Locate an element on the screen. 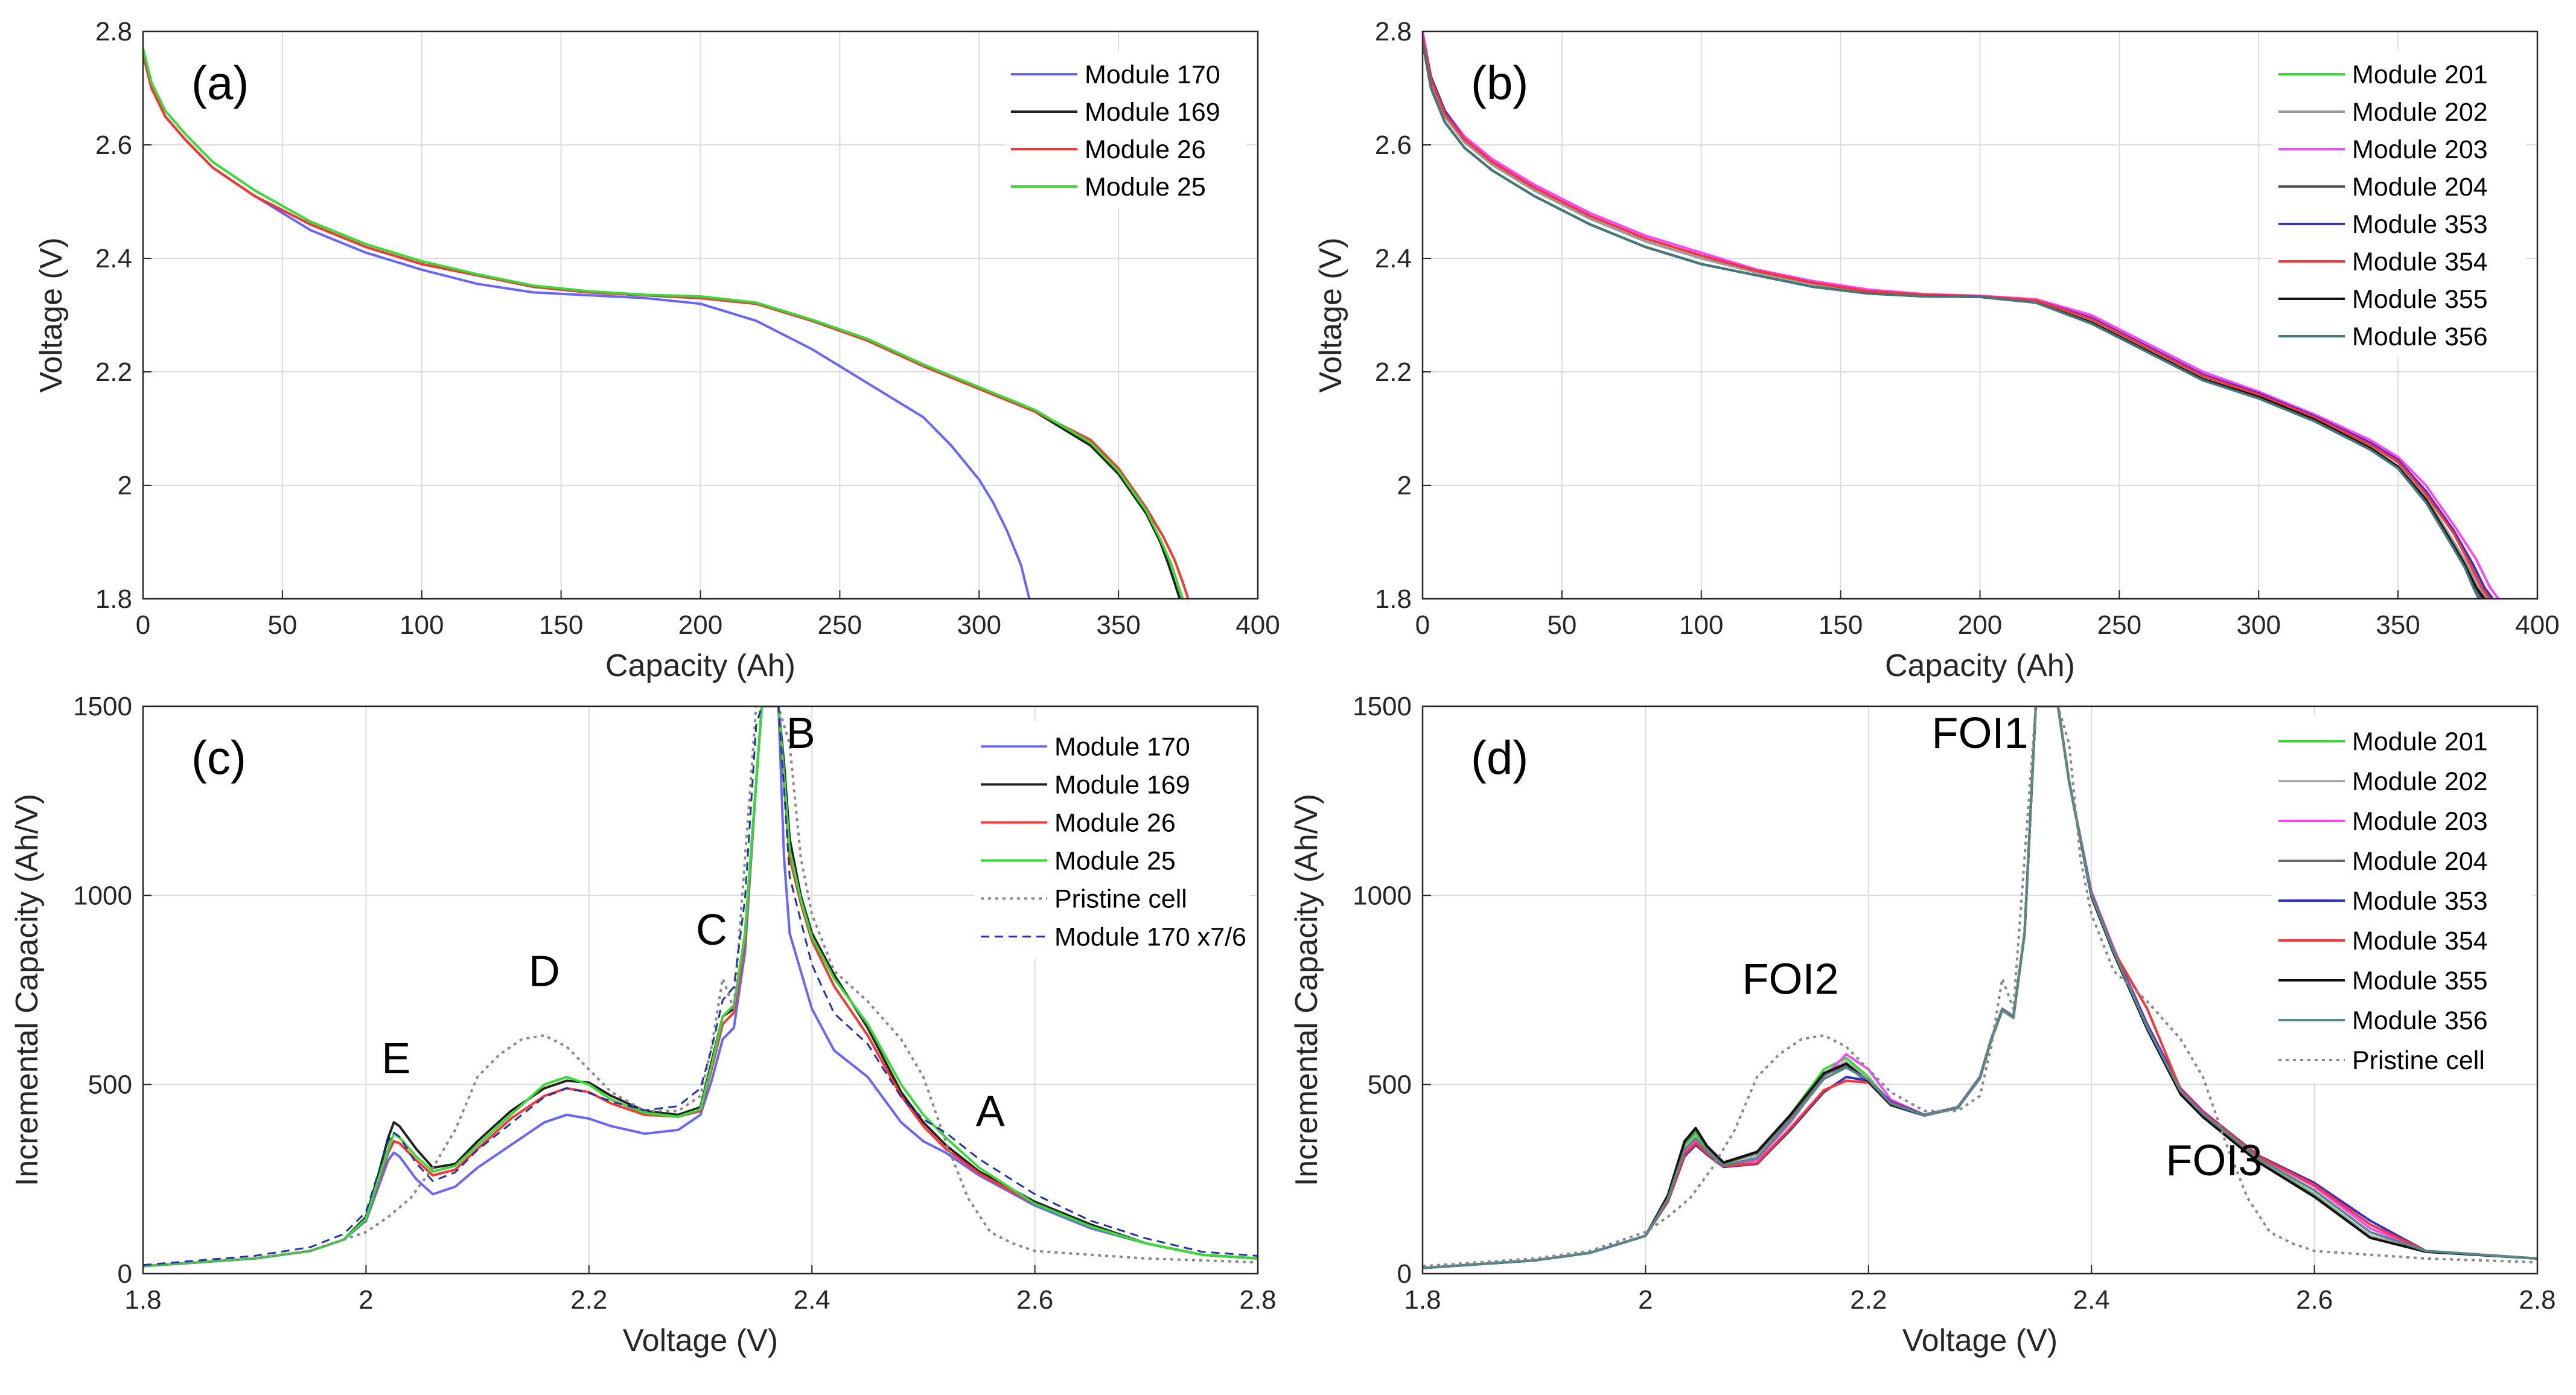 The width and height of the screenshot is (2576, 1395). legend-entry: Module 26 is located at coordinates (1145, 149).